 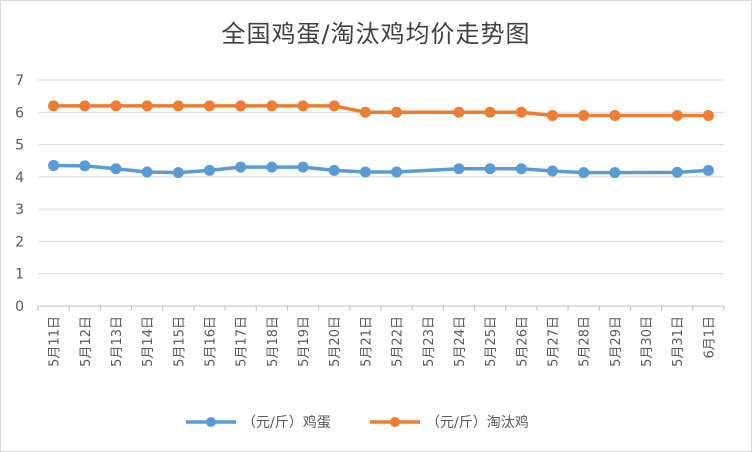 What do you see at coordinates (647, 341) in the screenshot?
I see `x-tick-label: 5月30日` at bounding box center [647, 341].